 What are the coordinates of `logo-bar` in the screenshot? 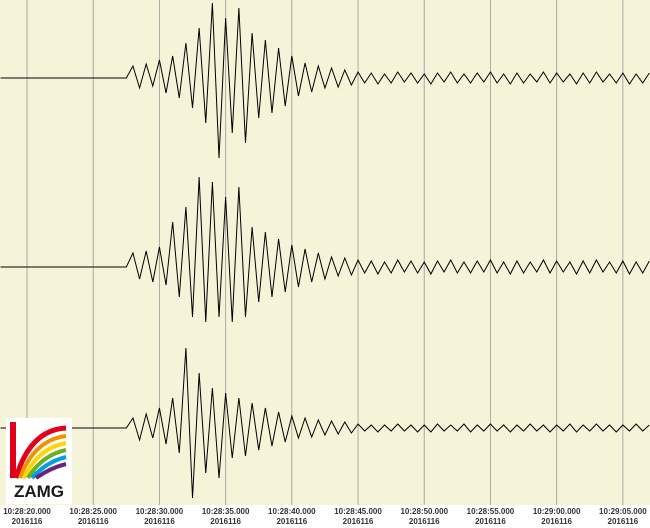 It's located at (13, 450).